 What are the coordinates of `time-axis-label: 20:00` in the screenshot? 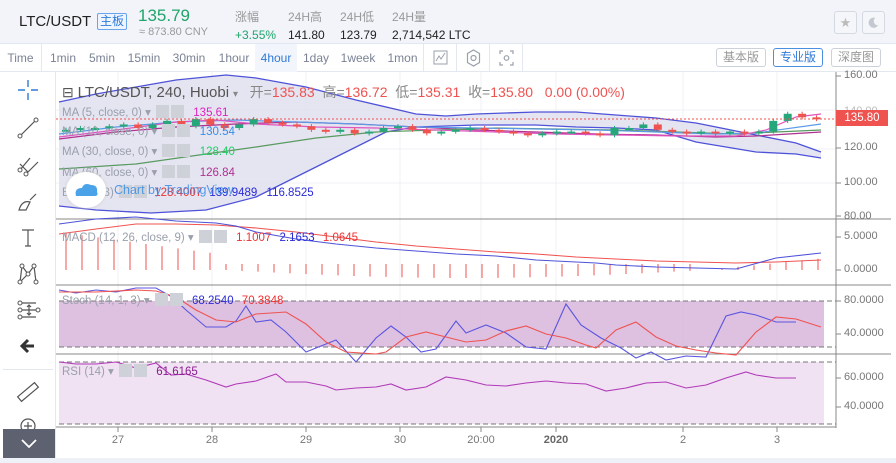 It's located at (481, 440).